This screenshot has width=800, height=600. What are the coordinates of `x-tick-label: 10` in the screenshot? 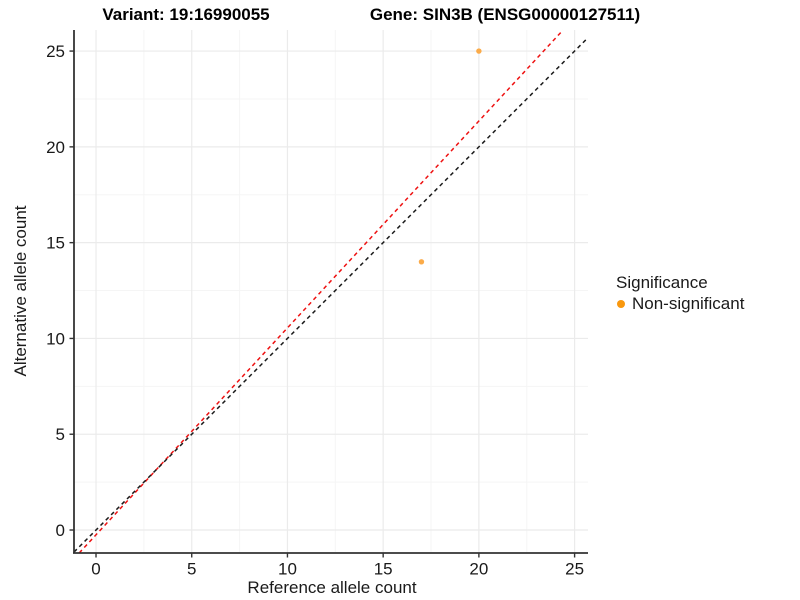 It's located at (287, 569).